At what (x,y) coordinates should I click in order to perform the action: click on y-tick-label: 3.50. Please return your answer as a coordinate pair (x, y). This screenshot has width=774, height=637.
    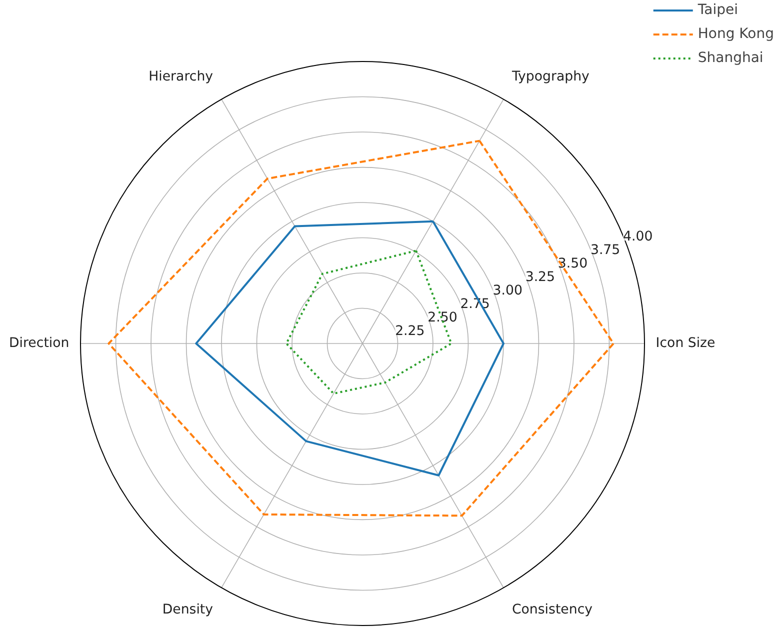
    Looking at the image, I should click on (573, 264).